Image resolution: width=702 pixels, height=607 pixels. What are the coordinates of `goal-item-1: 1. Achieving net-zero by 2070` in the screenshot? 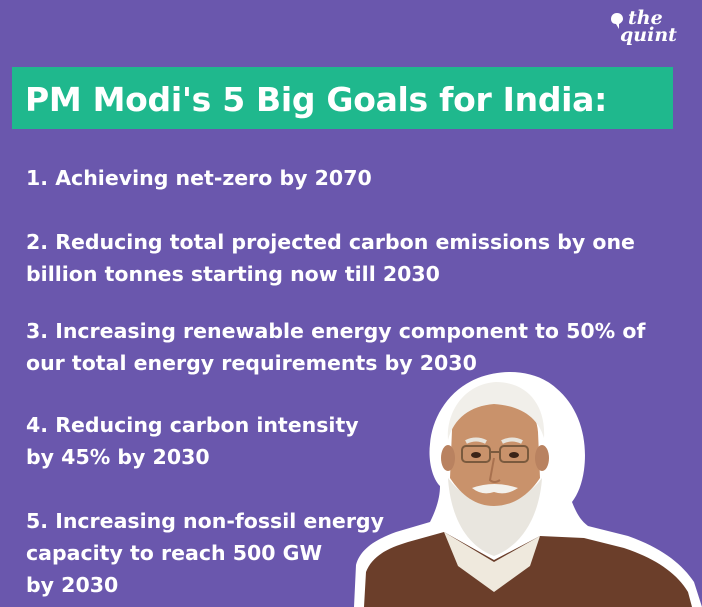 It's located at (199, 178).